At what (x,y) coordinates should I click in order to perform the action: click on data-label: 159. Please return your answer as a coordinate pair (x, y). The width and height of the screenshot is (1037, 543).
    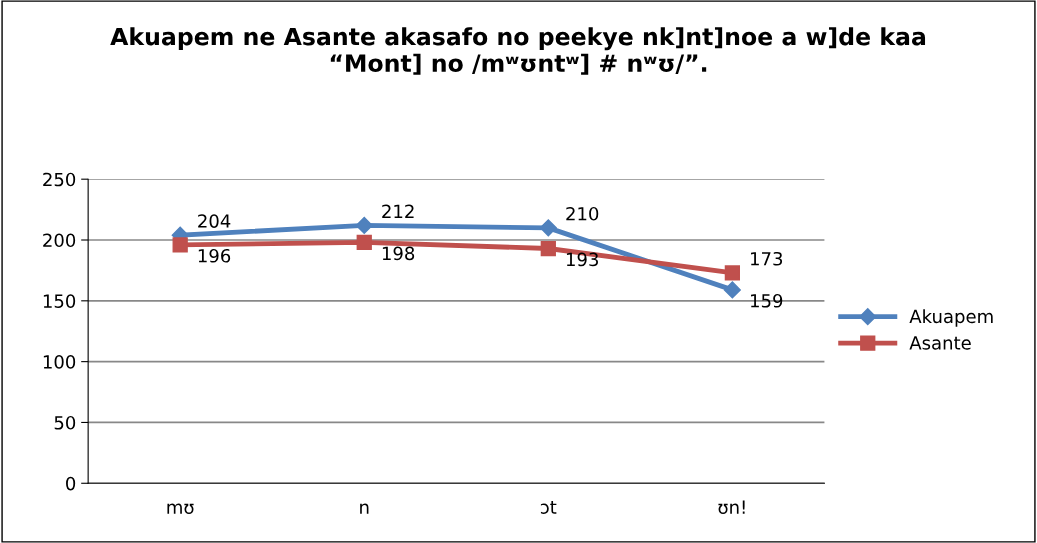
    Looking at the image, I should click on (767, 300).